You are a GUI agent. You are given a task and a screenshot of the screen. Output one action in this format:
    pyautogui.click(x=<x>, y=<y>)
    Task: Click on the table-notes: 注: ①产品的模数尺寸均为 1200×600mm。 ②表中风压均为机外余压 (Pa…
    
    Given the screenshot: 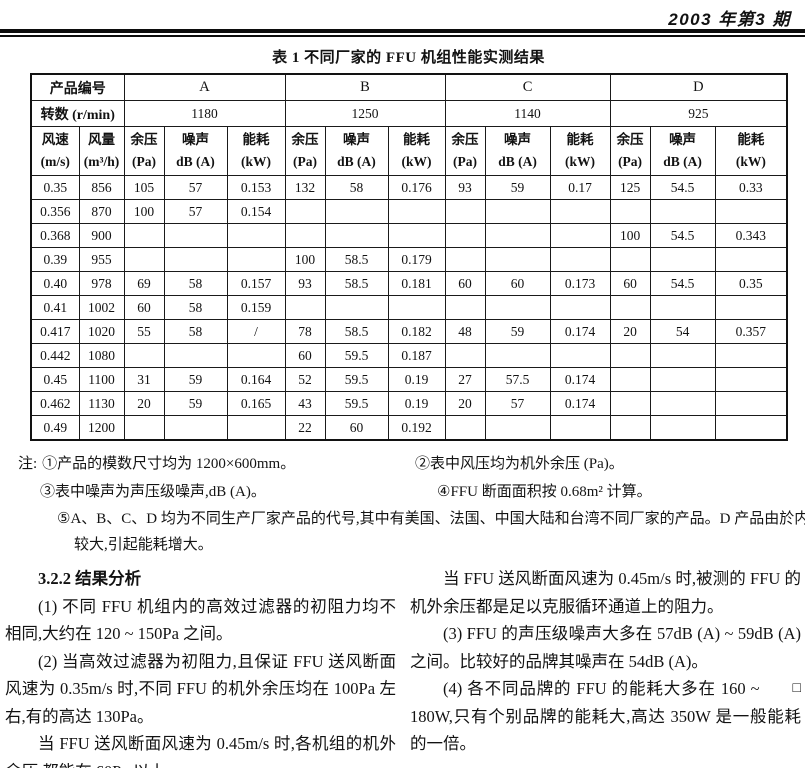 What is the action you would take?
    pyautogui.click(x=411, y=504)
    